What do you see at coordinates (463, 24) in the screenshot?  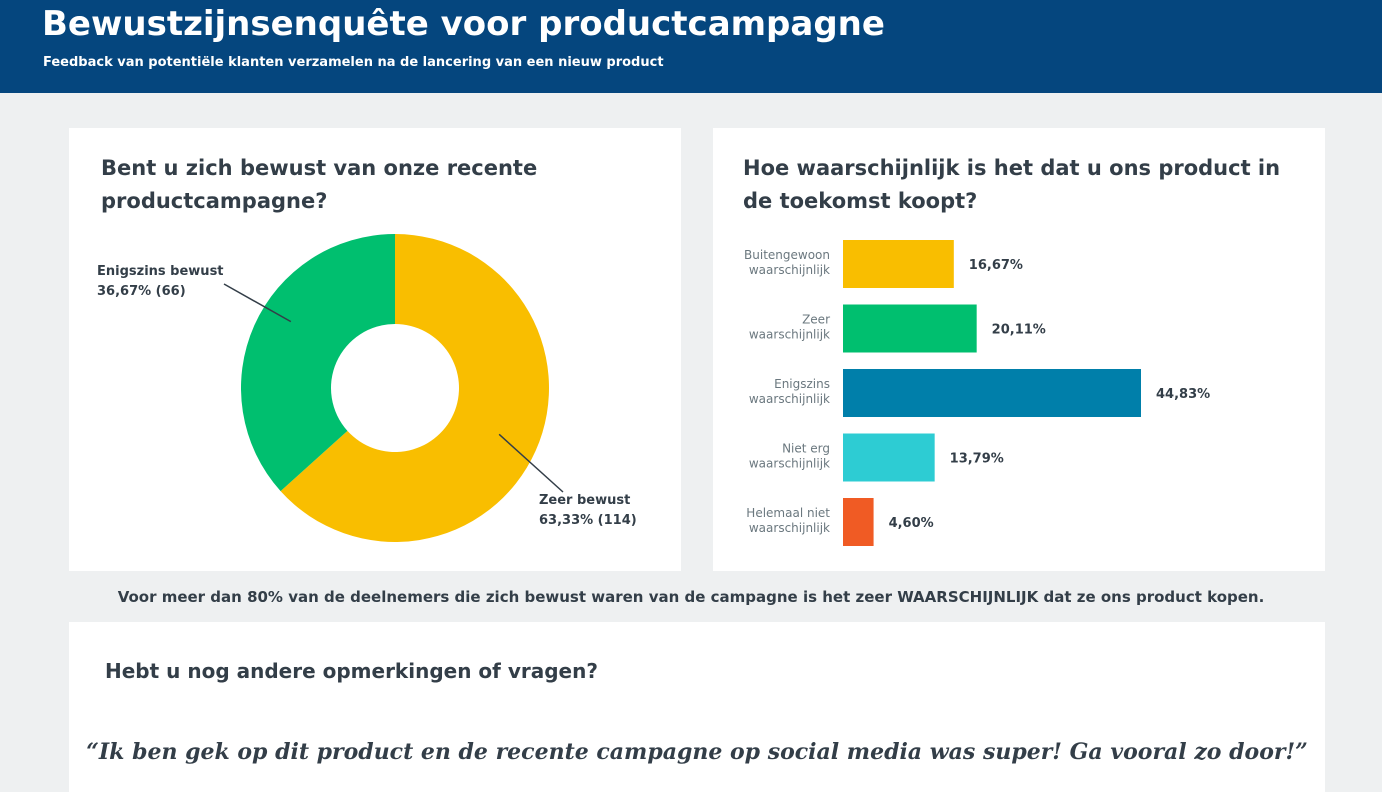 I see `page-title: Bewustzijnsenquête voor productcampagne` at bounding box center [463, 24].